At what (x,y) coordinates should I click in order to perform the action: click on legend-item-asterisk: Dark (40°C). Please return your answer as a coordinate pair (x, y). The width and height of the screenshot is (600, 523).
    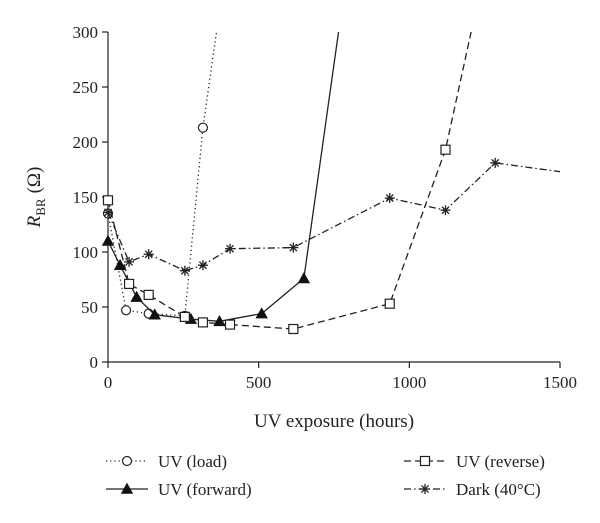
    Looking at the image, I should click on (472, 489).